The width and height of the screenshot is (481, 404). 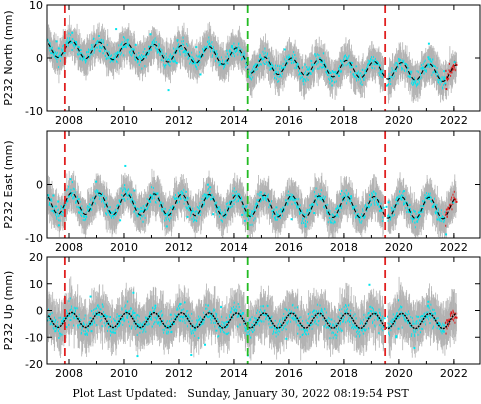 I want to click on y-tick-label: -10, so click(x=34, y=111).